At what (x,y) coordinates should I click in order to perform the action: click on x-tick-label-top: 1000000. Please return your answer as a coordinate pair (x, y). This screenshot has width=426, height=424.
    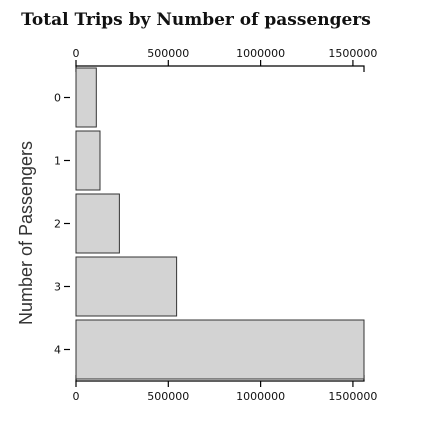
    Looking at the image, I should click on (260, 53).